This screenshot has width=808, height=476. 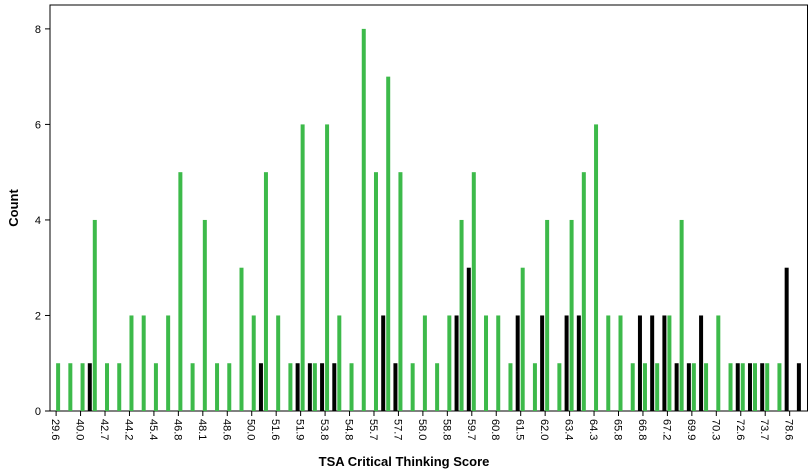 What do you see at coordinates (55, 429) in the screenshot?
I see `x-tick-label: 29.6` at bounding box center [55, 429].